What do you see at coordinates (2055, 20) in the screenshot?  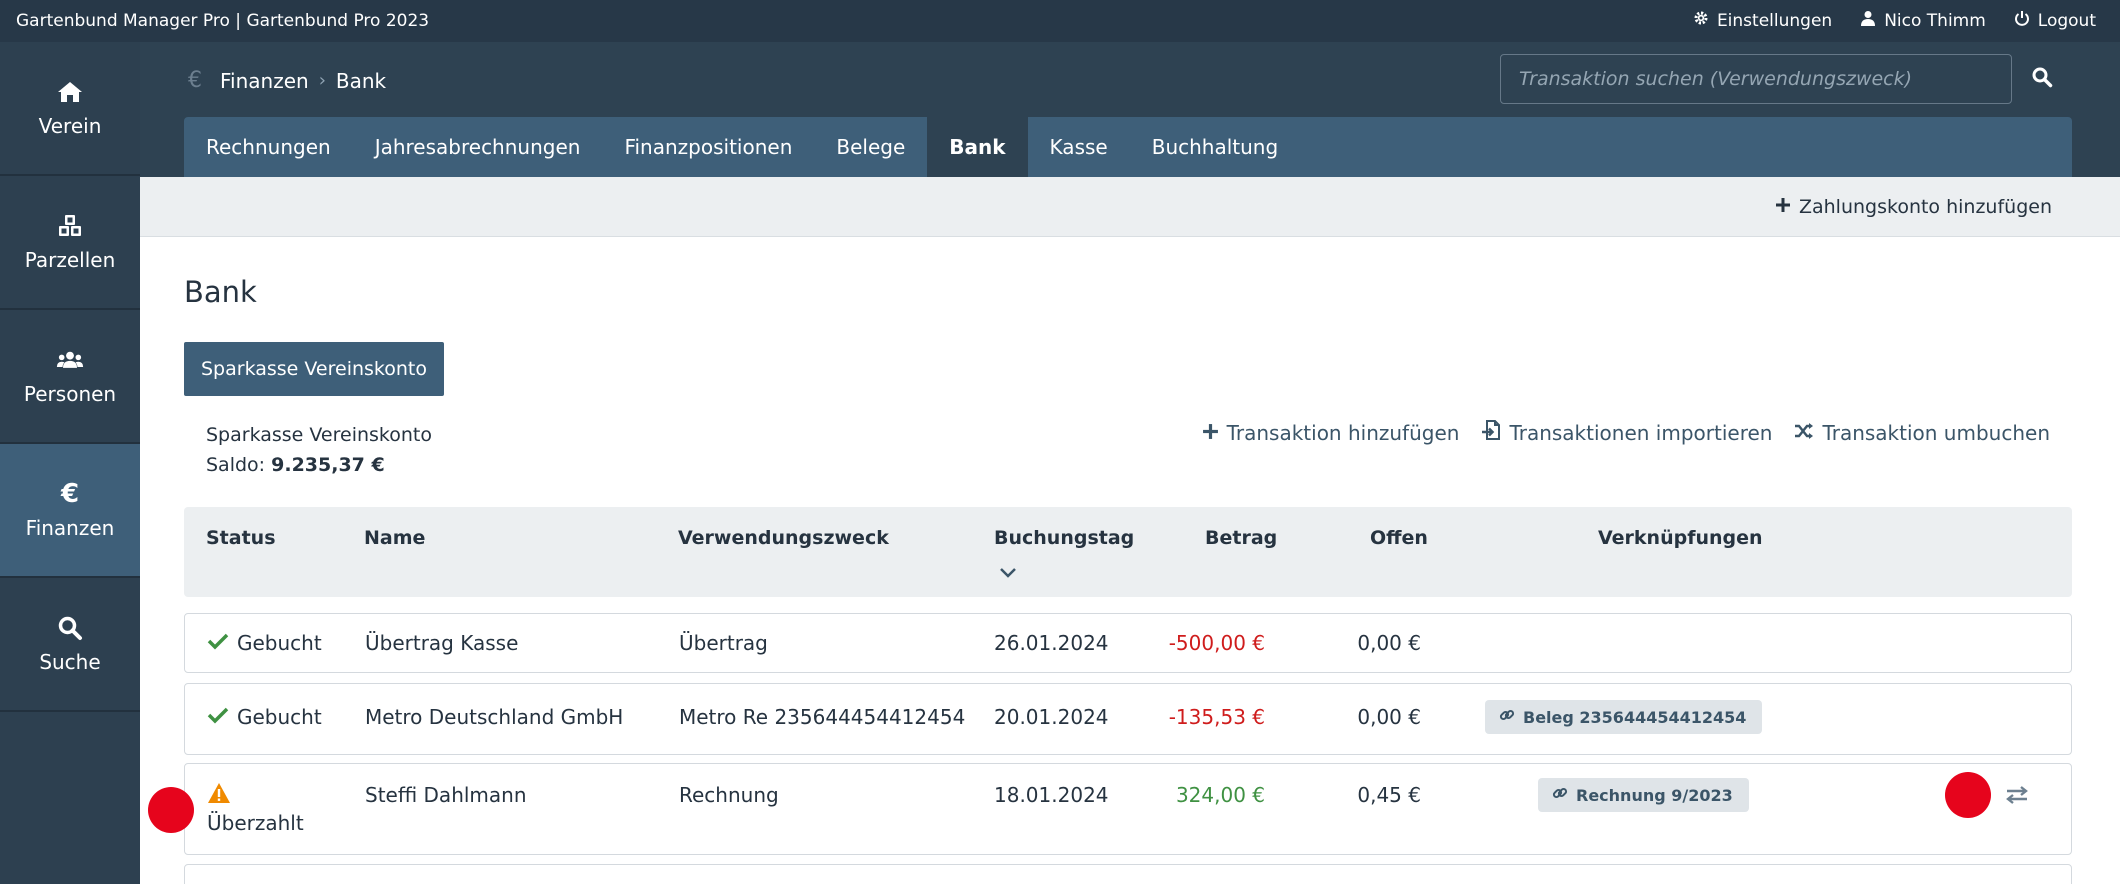 I see `logout-link: Logout` at bounding box center [2055, 20].